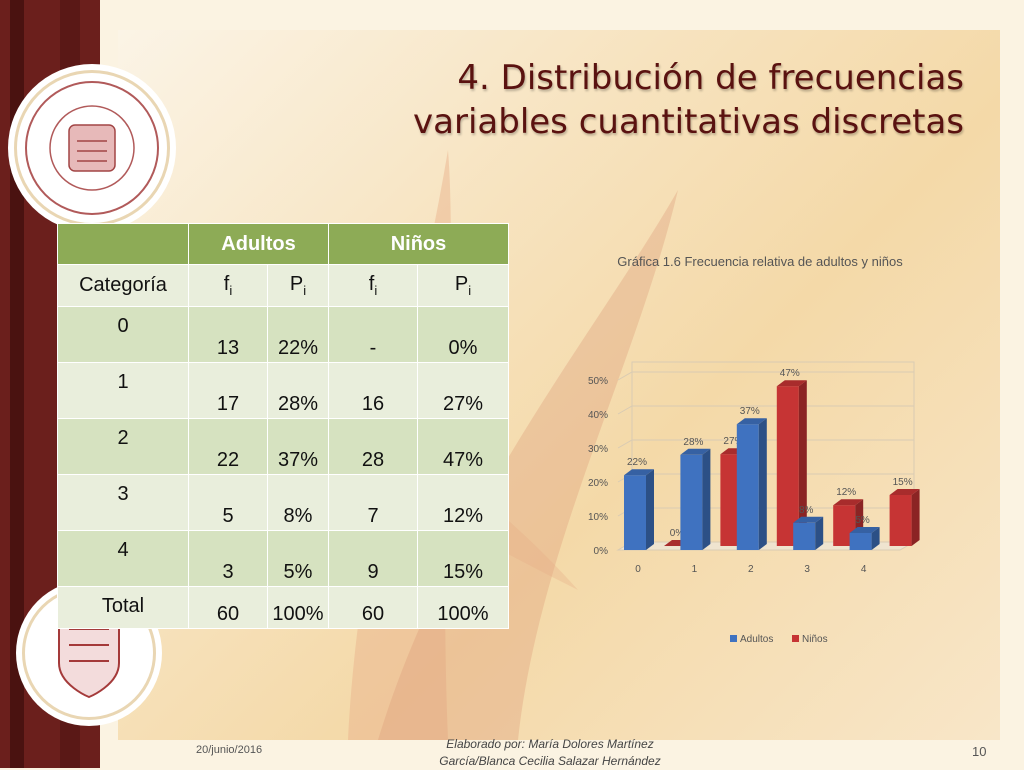 This screenshot has width=1024, height=770. Describe the element at coordinates (373, 559) in the screenshot. I see `cell-ninos-fi: 9` at that location.